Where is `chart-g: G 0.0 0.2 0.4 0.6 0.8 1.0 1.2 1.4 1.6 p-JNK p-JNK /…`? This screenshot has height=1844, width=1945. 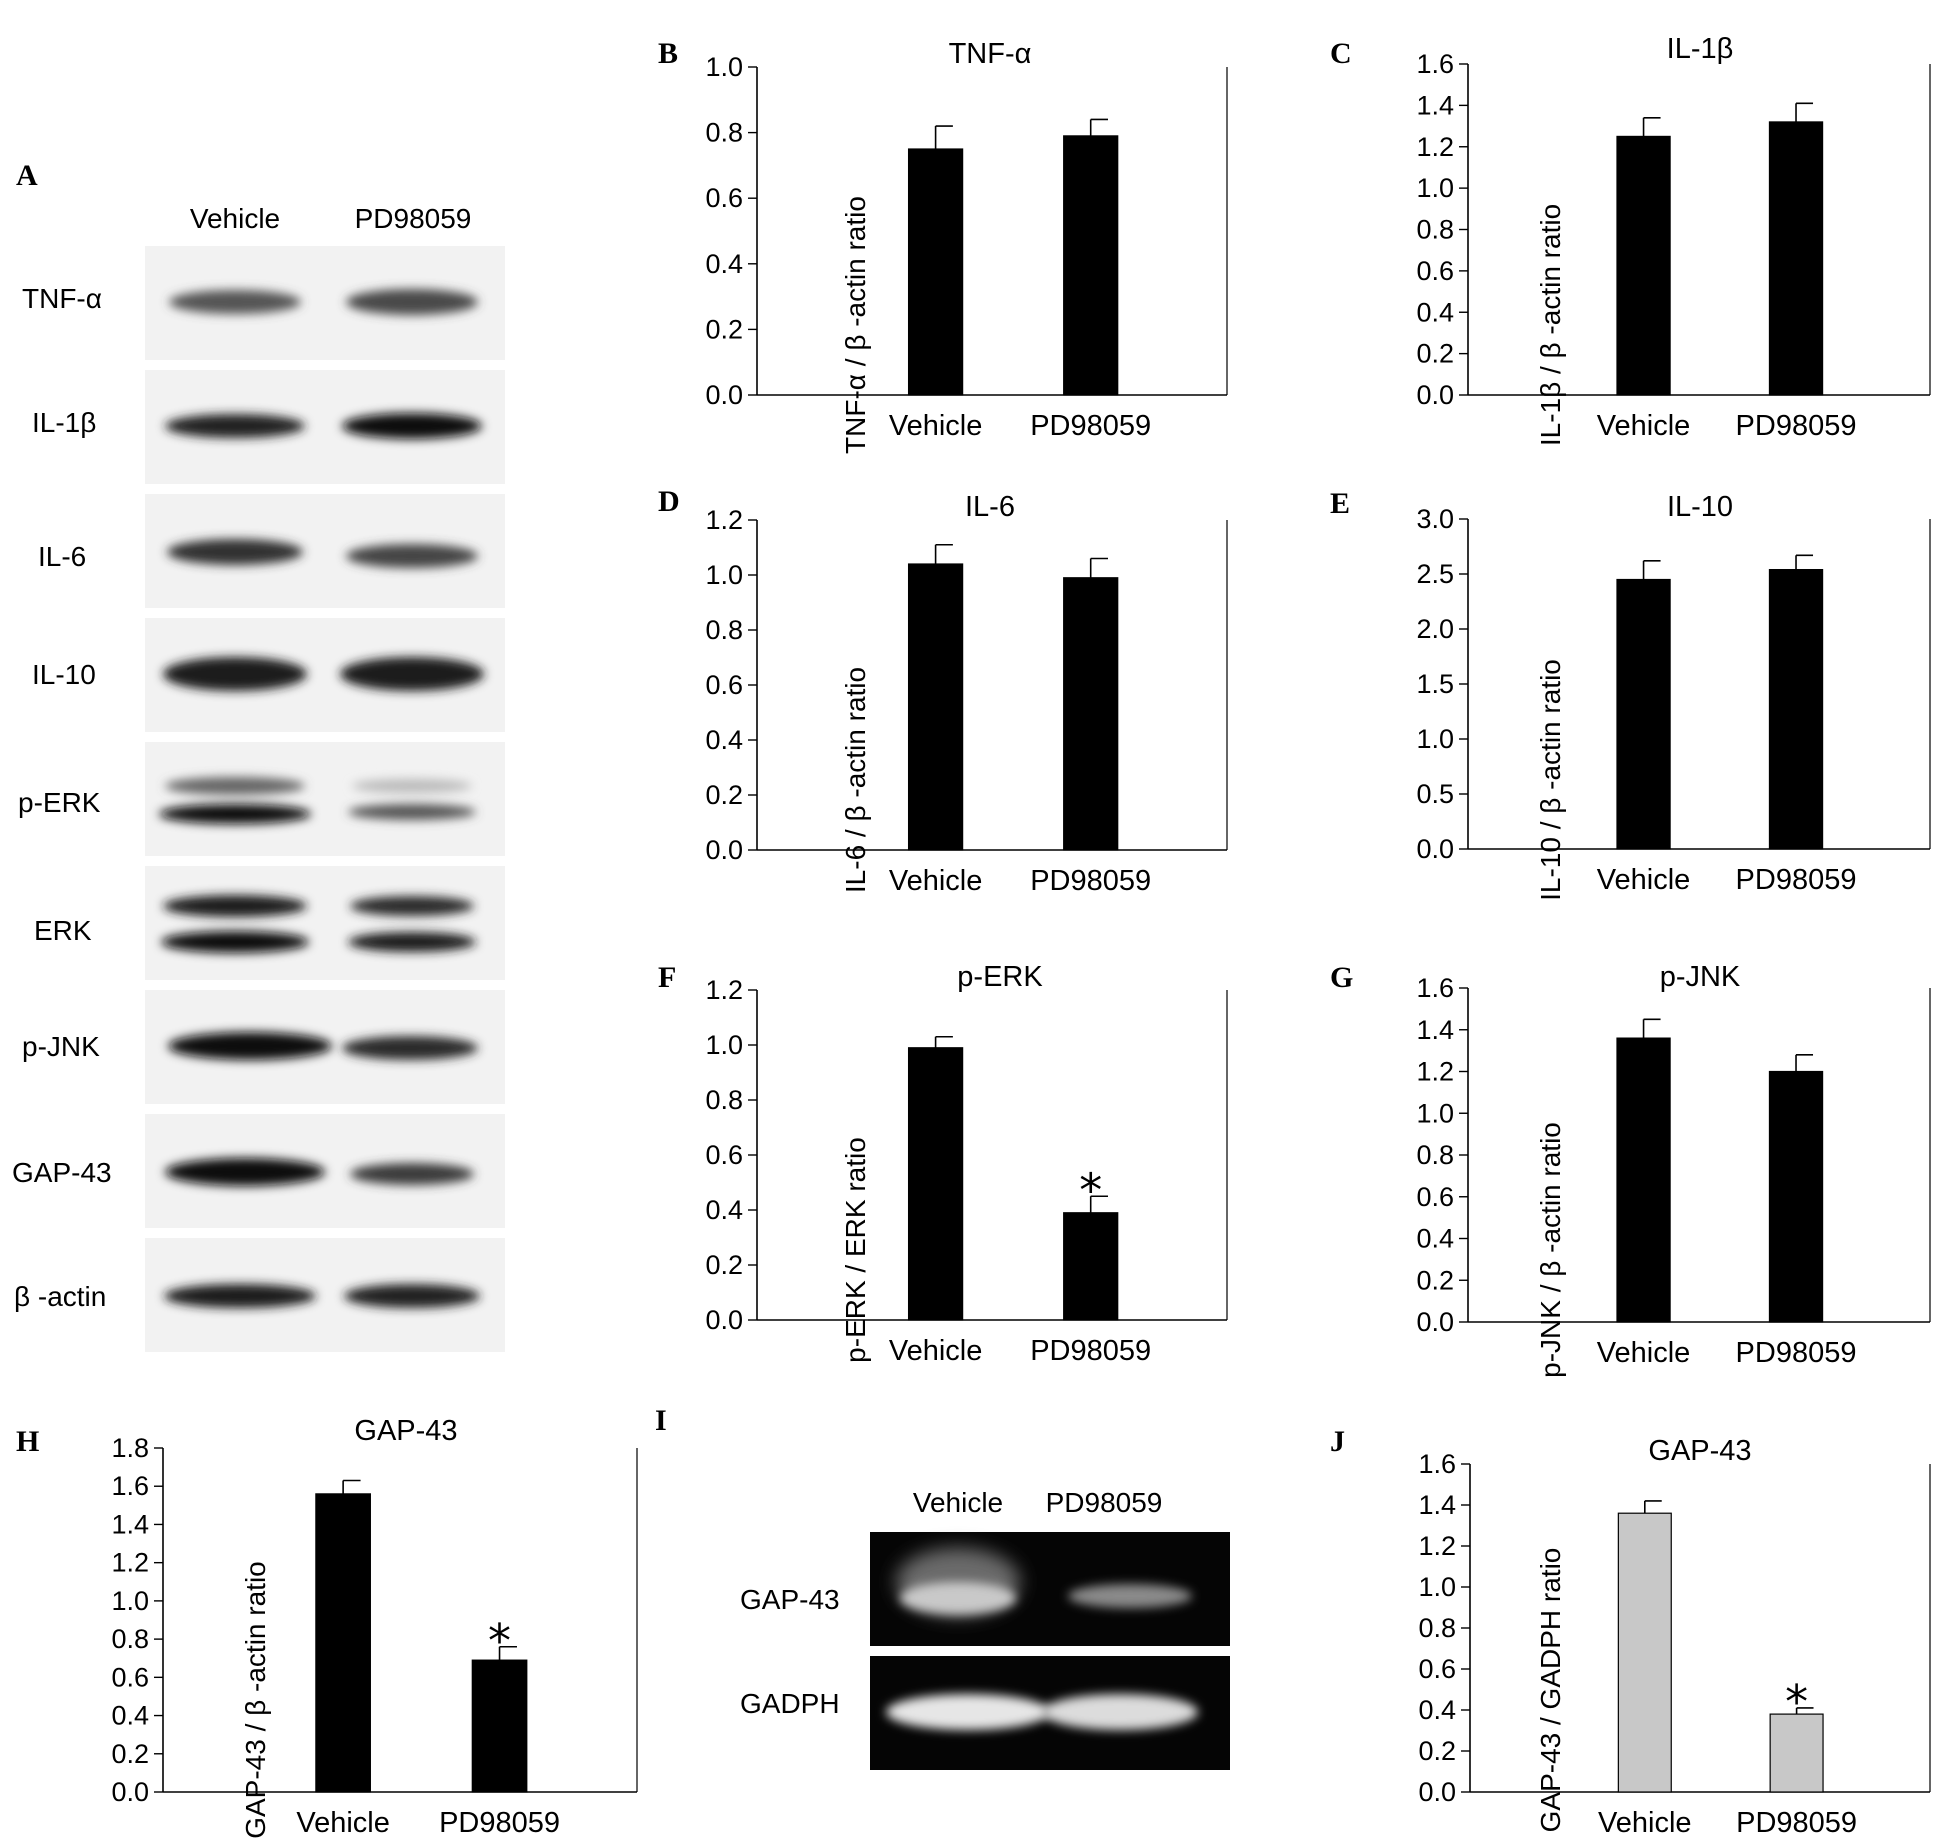
chart-g: G 0.0 0.2 0.4 0.6 0.8 1.0 1.2 1.4 1.6 p-JNK p-JNK /… is located at coordinates (1630, 1169).